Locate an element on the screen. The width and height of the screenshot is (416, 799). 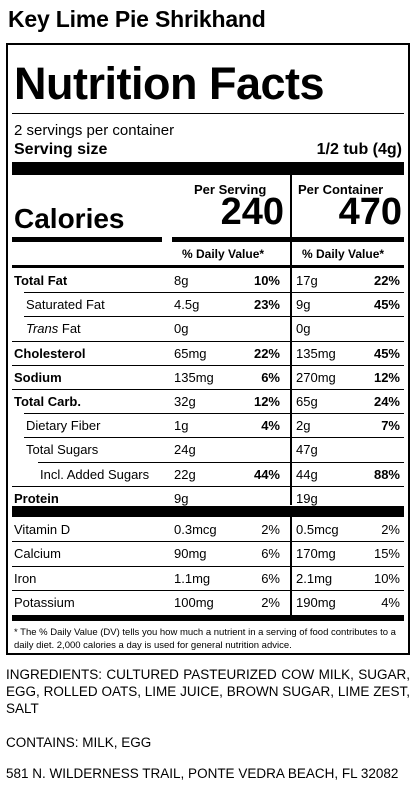
calories-rule-right is located at coordinates (288, 239).